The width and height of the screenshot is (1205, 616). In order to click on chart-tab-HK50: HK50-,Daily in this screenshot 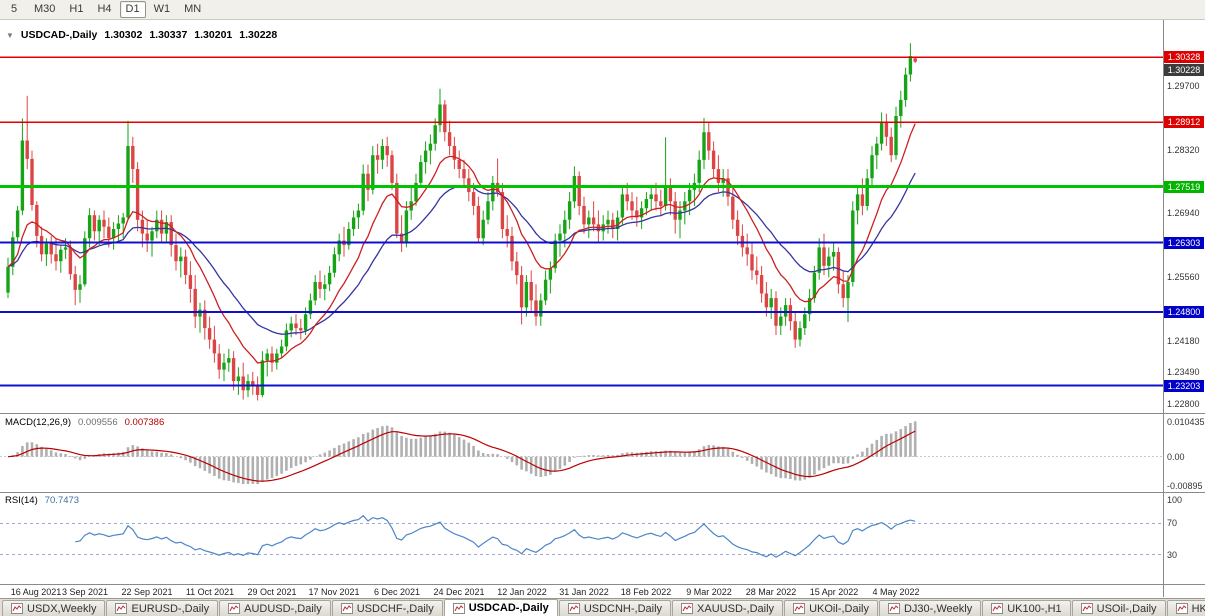, I will do `click(1185, 608)`.